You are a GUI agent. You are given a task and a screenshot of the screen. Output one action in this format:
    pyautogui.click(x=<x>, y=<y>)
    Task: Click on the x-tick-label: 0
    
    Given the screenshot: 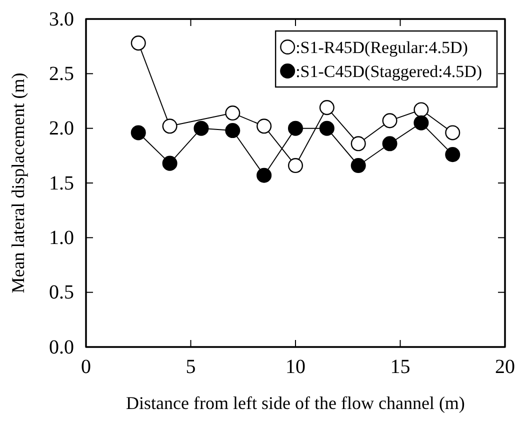 What is the action you would take?
    pyautogui.click(x=86, y=367)
    